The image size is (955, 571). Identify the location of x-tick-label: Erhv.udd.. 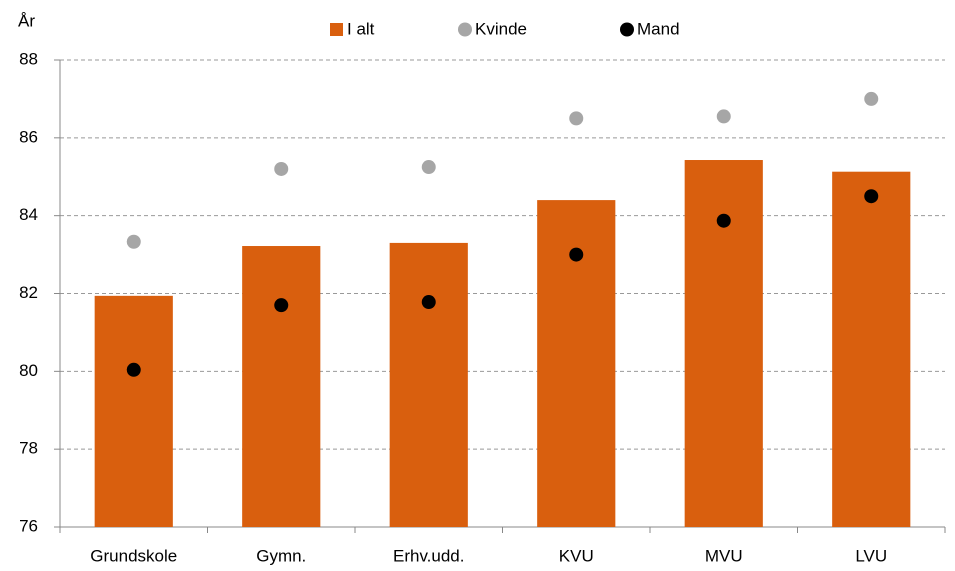
(429, 555).